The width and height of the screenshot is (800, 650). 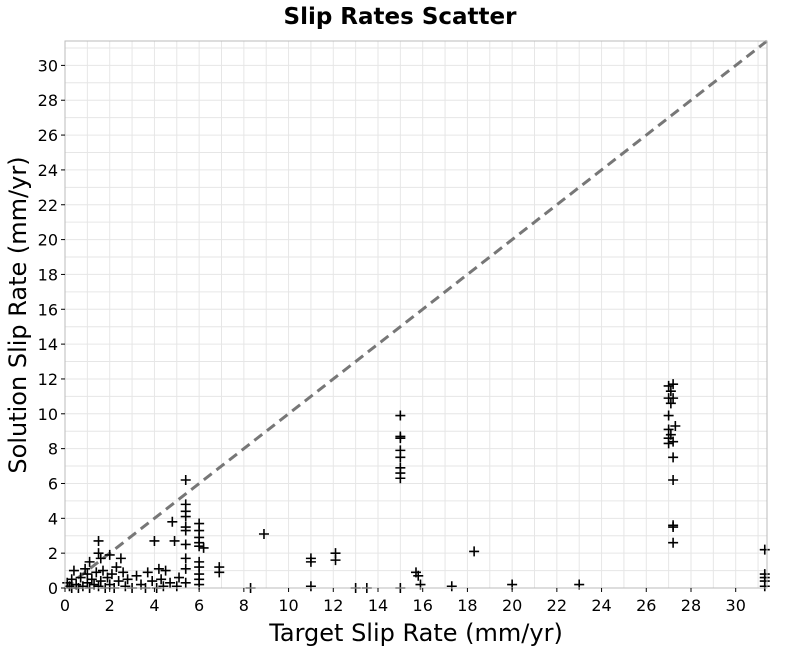 What do you see at coordinates (646, 605) in the screenshot?
I see `x-tick-label: 26` at bounding box center [646, 605].